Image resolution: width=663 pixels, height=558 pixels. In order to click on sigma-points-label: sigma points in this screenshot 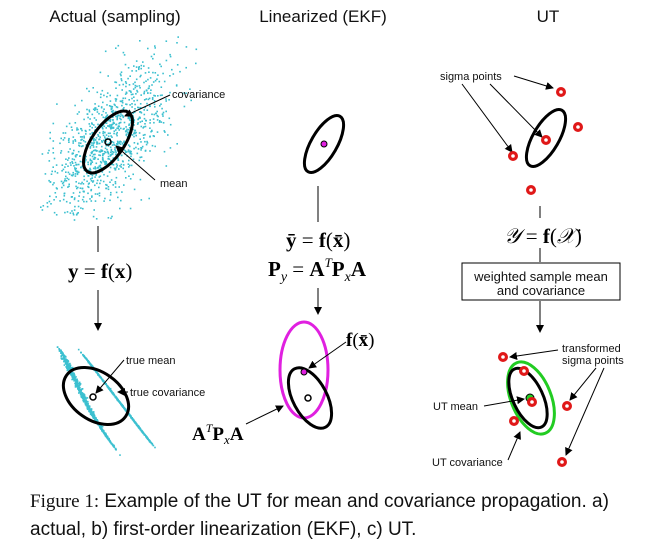, I will do `click(471, 77)`.